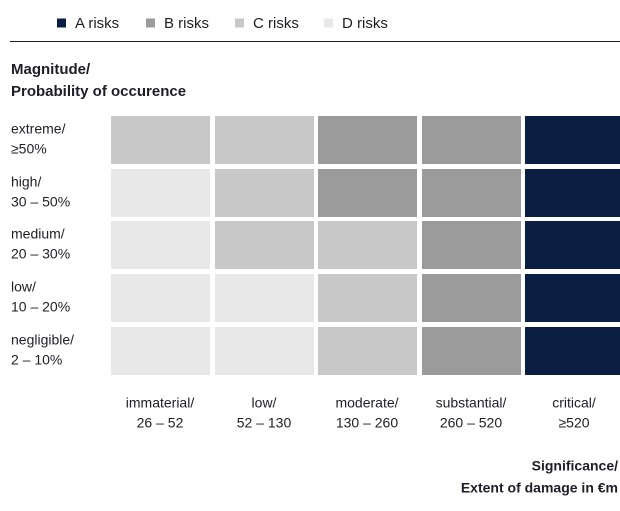  Describe the element at coordinates (264, 423) in the screenshot. I see `column-label: 52 – 130` at that location.